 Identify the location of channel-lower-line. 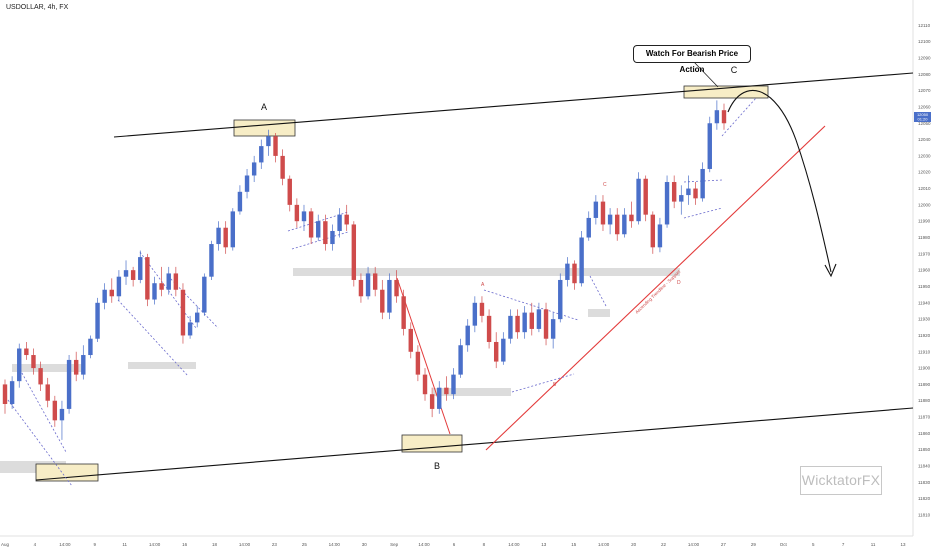
(474, 444).